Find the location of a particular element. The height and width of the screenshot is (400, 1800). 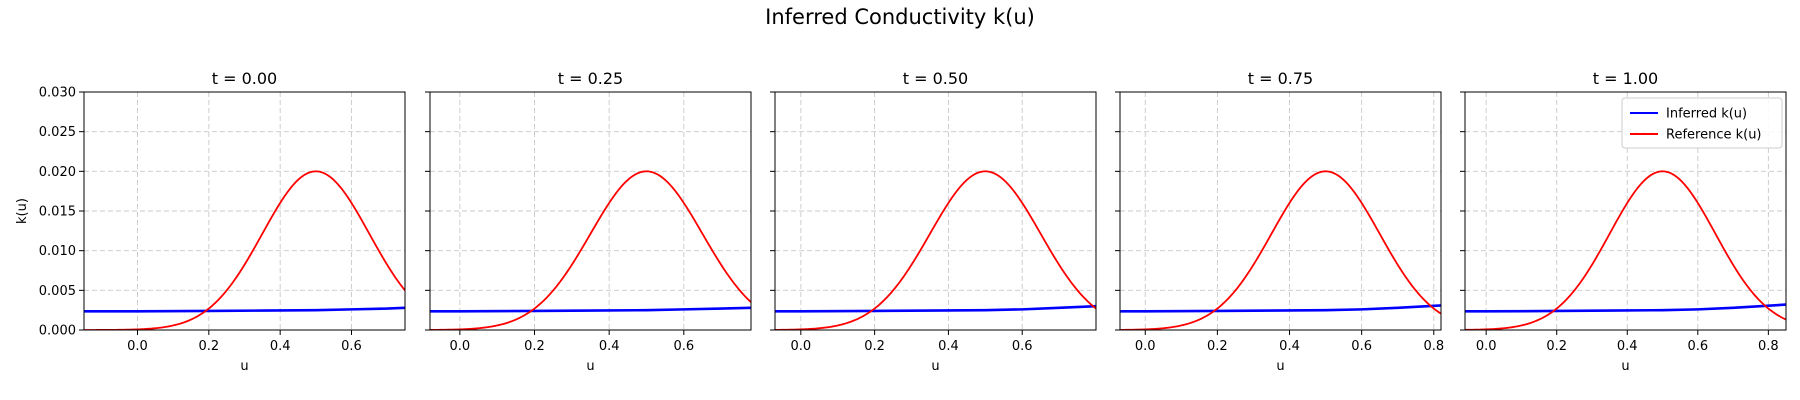

legend: Inferred k(u) Reference k(u) is located at coordinates (1702, 123).